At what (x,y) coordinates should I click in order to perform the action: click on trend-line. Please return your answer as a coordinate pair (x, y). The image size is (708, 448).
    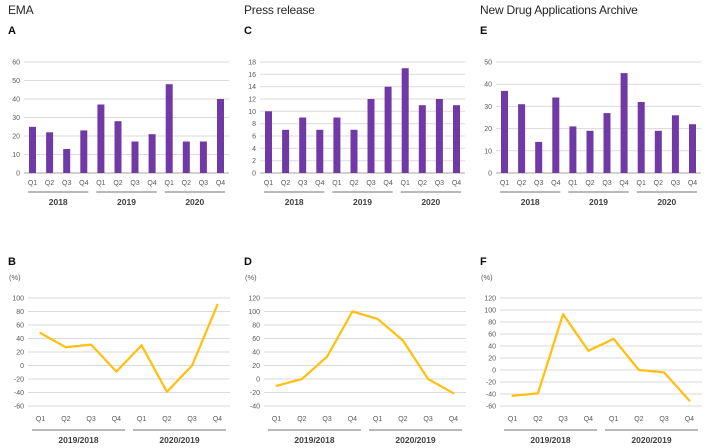
    Looking at the image, I should click on (365, 352).